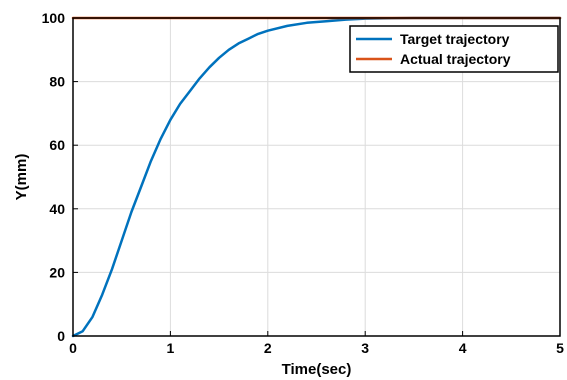  I want to click on legend-label: Target trajectory, so click(455, 39).